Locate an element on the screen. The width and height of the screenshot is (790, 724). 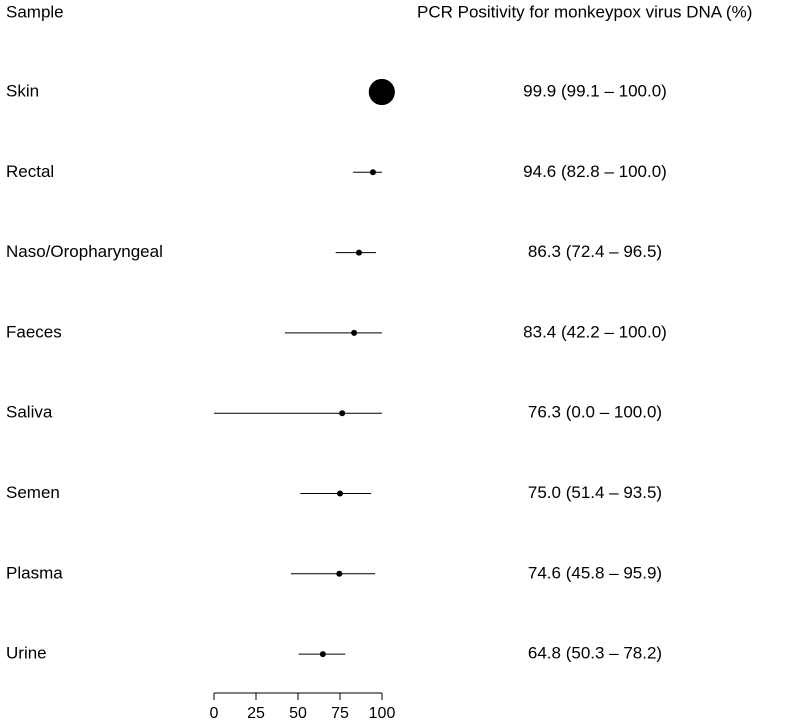
value-label: 74.6 (45.8 – 95.9) is located at coordinates (595, 572).